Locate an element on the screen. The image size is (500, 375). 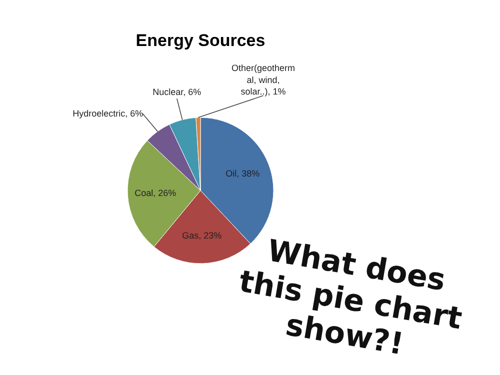
chart-title: Energy Sources is located at coordinates (201, 40).